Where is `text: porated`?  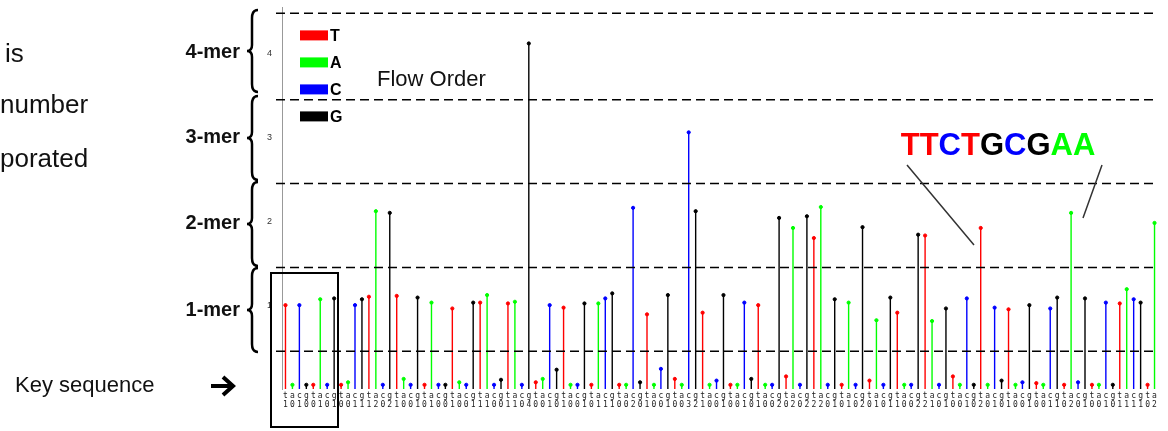 text: porated is located at coordinates (44, 158).